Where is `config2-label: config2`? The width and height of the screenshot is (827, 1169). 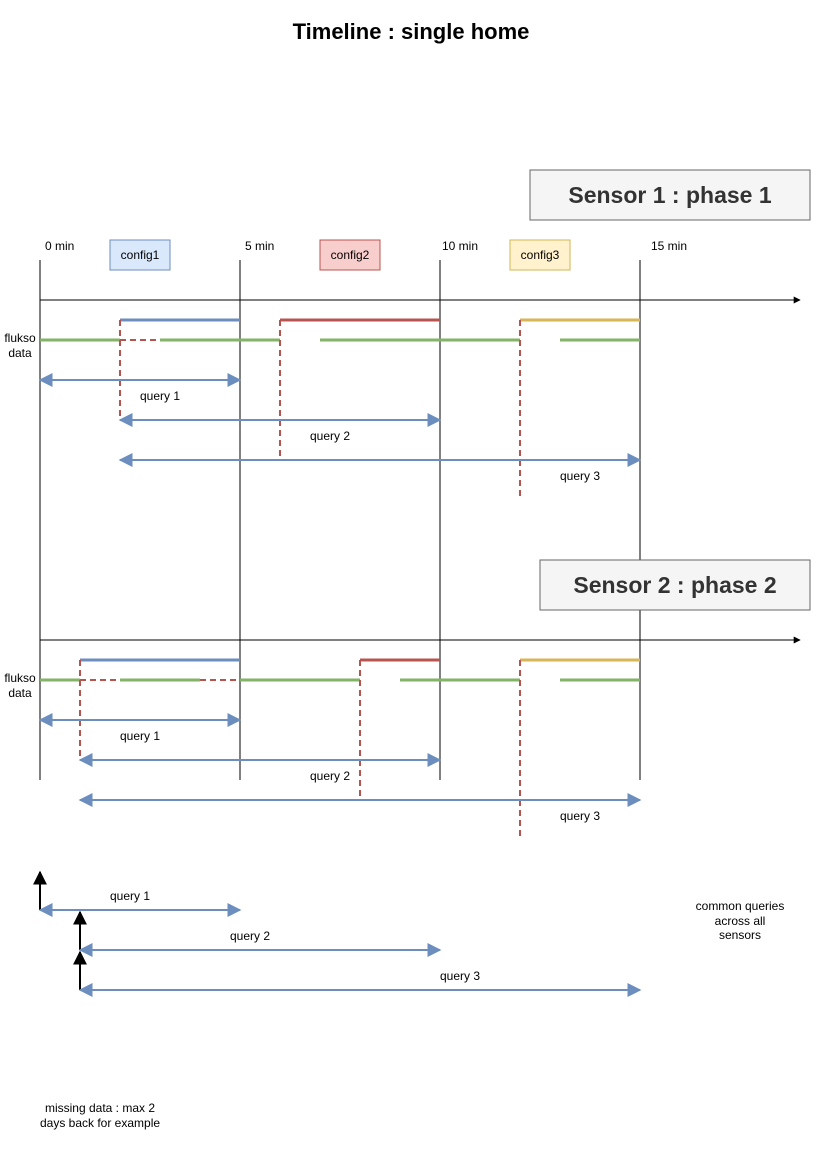
config2-label: config2 is located at coordinates (350, 255).